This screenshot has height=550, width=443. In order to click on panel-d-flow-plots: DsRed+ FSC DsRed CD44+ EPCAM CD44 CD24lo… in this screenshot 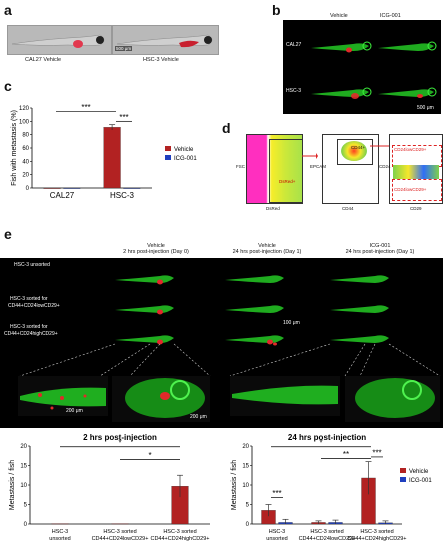, I will do `click(338, 176)`.